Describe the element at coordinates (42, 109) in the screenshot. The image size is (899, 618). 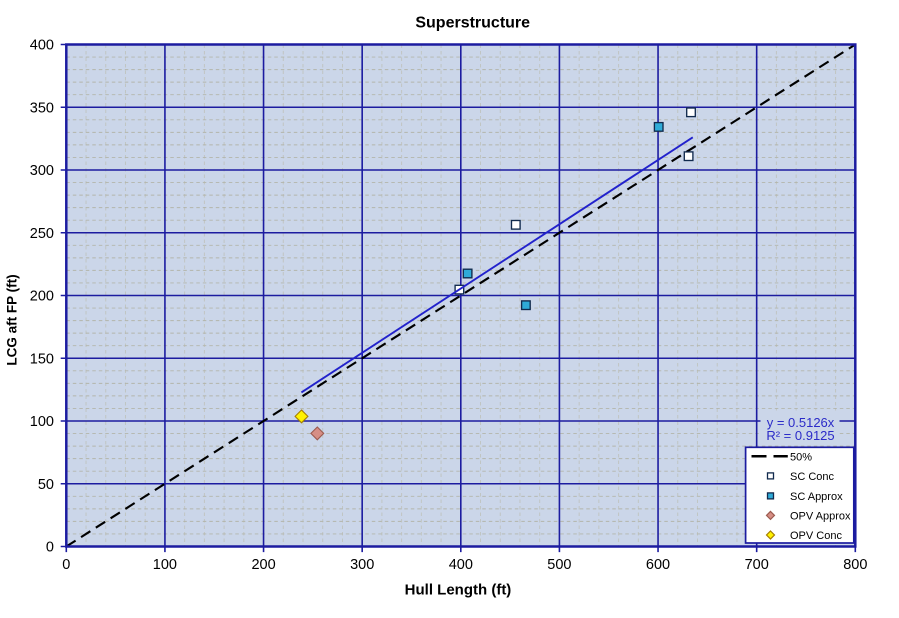
I see `svg-text: 350` at that location.